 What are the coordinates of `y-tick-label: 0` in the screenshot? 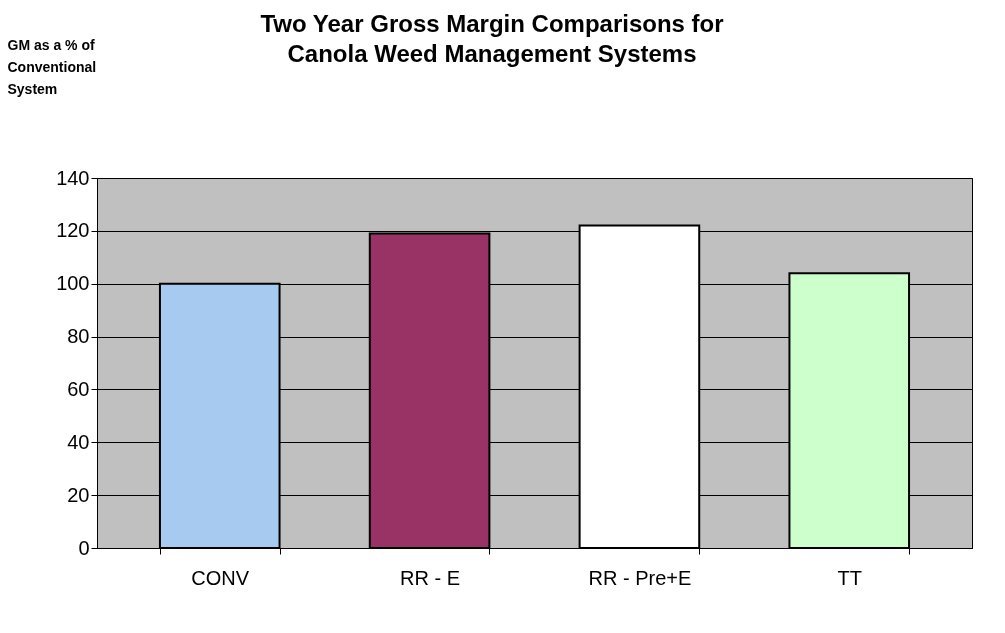 It's located at (84, 547).